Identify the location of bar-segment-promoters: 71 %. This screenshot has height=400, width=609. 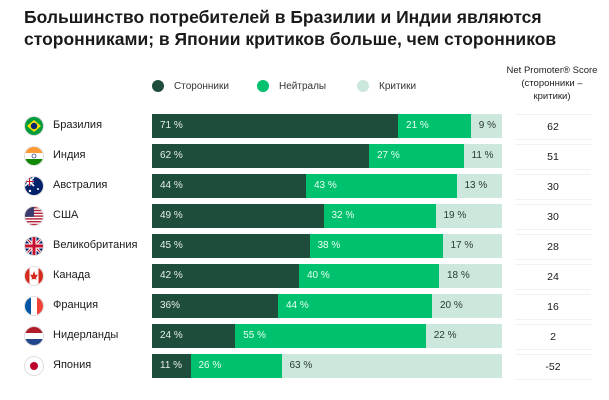
(275, 126).